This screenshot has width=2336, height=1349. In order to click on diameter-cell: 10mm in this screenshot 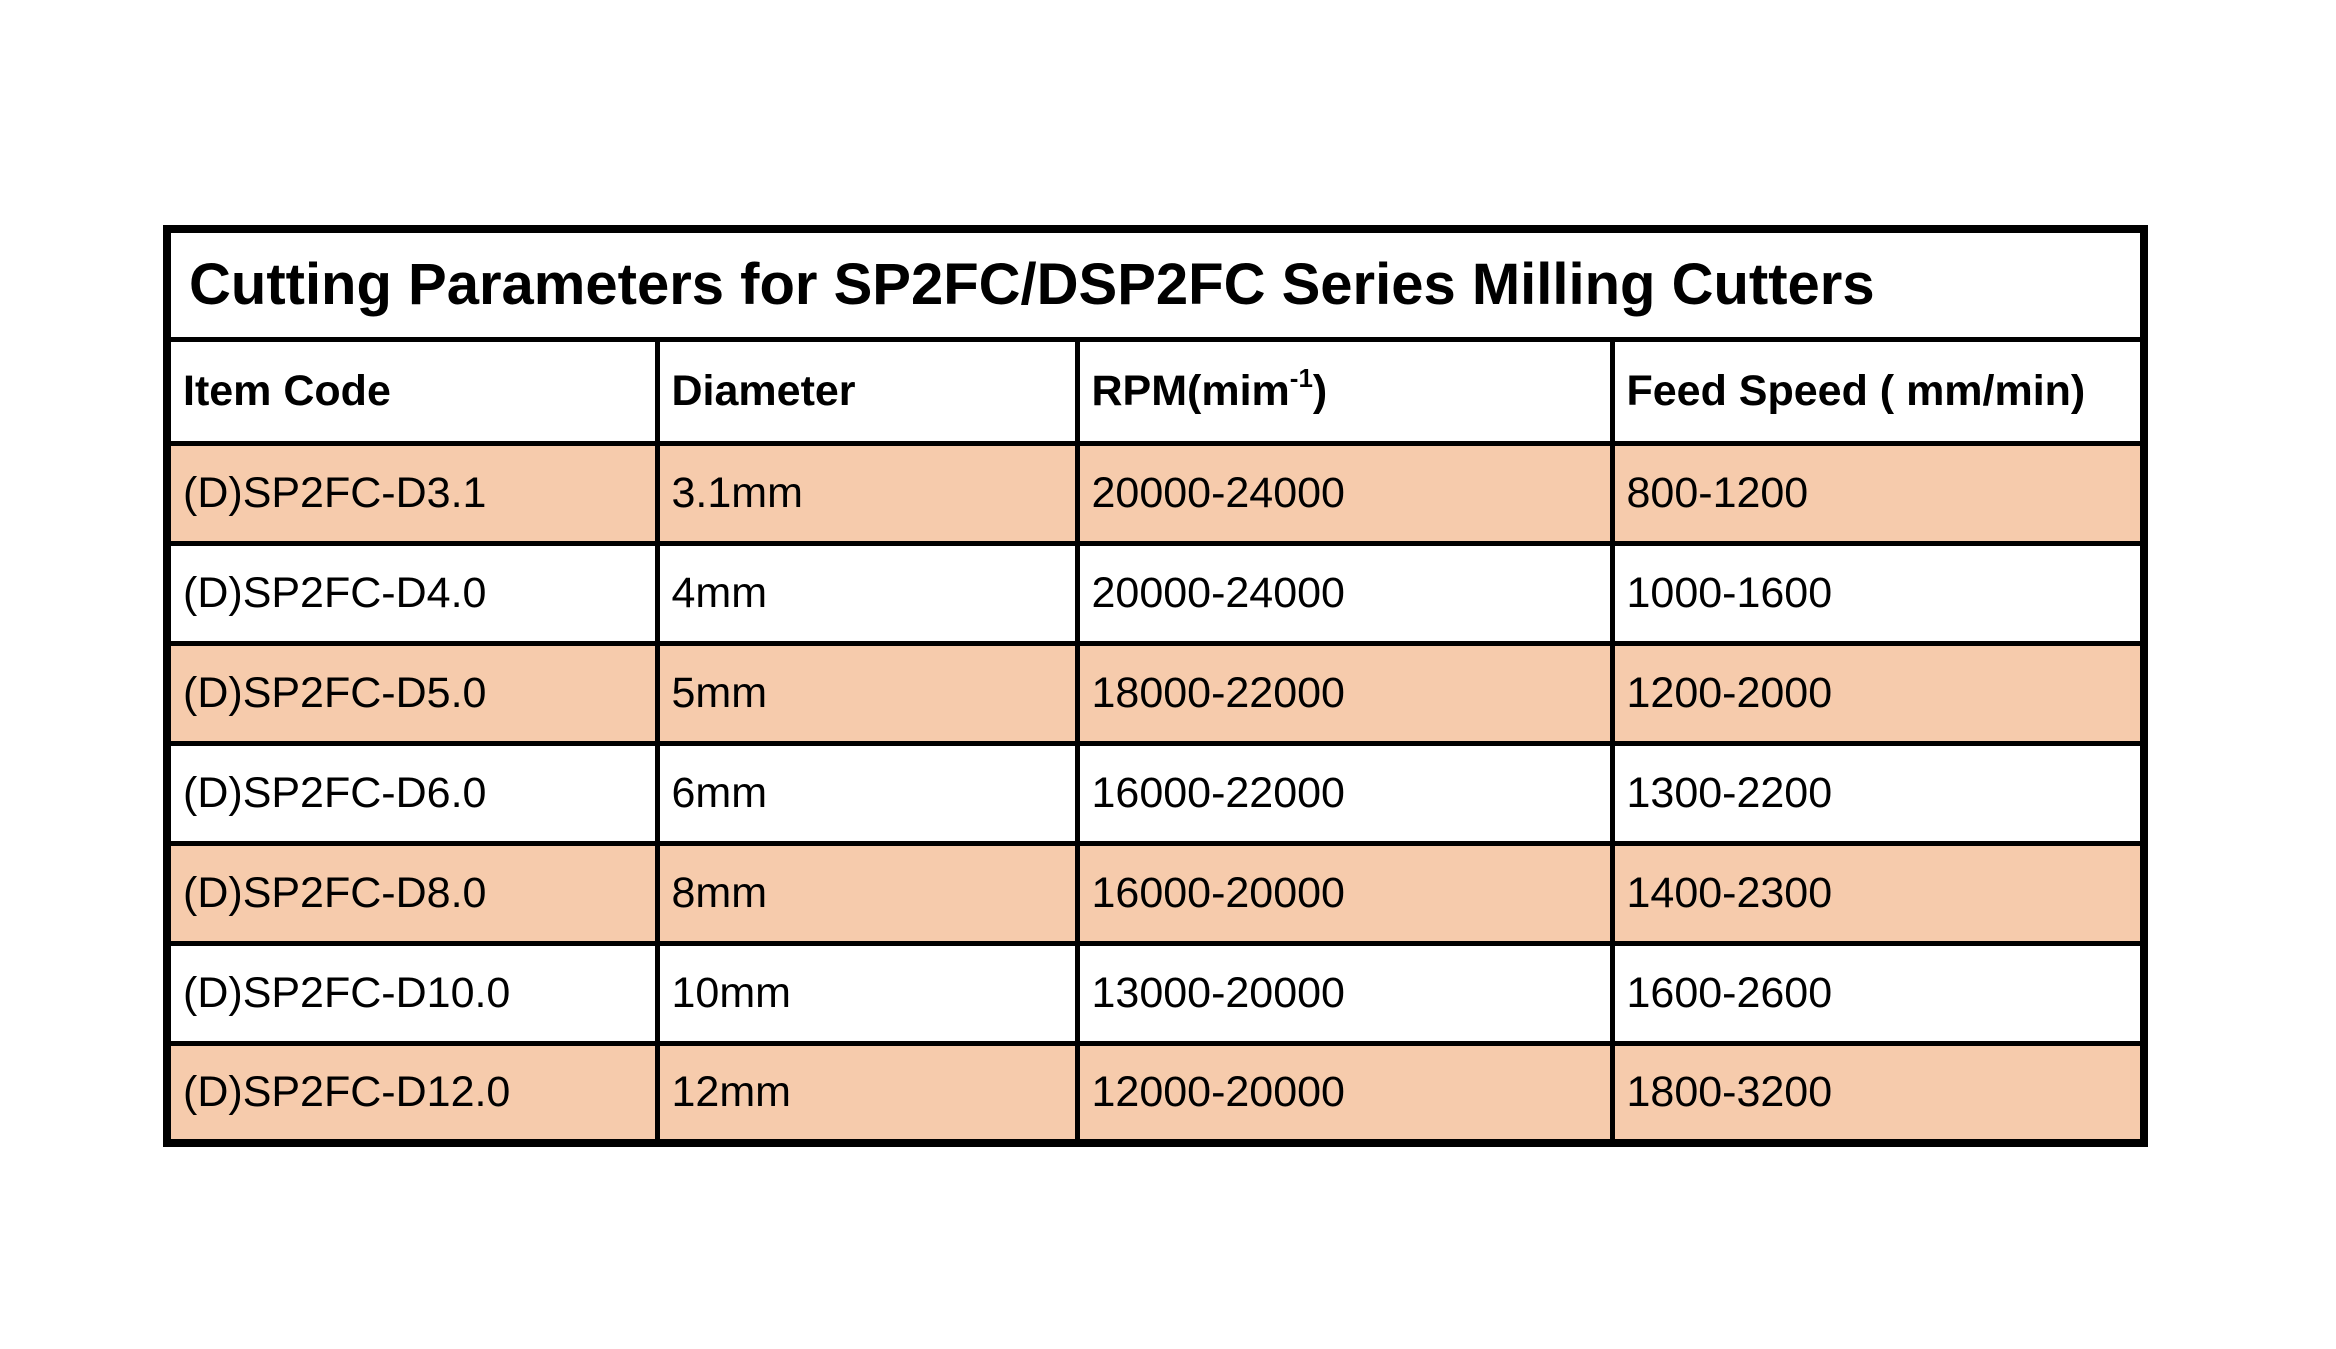, I will do `click(867, 993)`.